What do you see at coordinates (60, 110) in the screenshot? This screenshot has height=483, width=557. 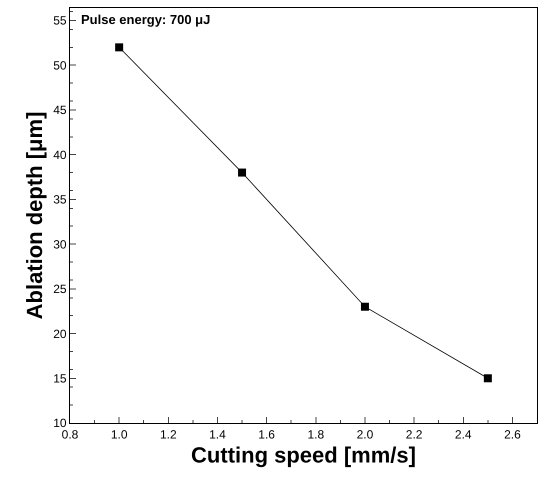 I see `y-tick-label: 45` at bounding box center [60, 110].